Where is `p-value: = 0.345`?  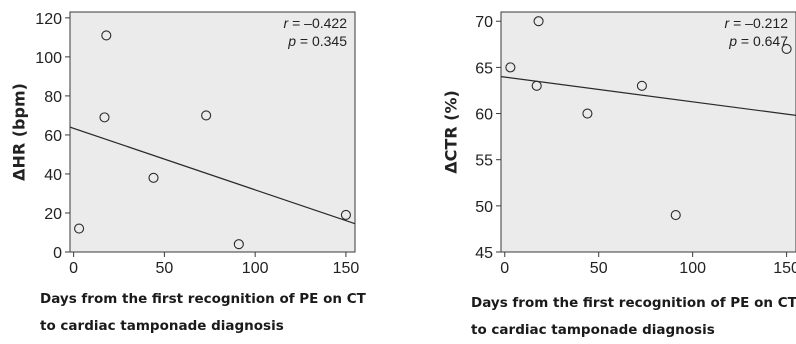
p-value: = 0.345 is located at coordinates (321, 41).